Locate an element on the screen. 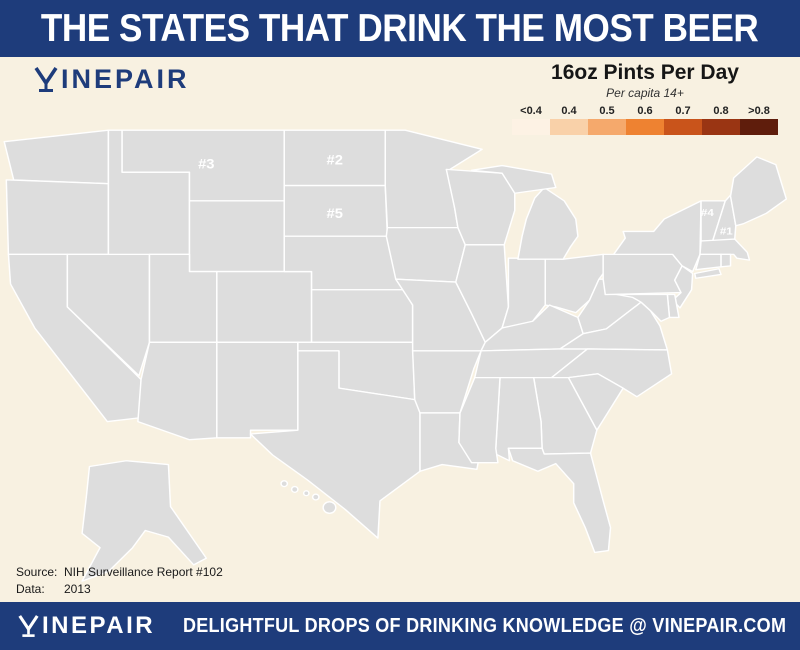  state-NM is located at coordinates (257, 390).